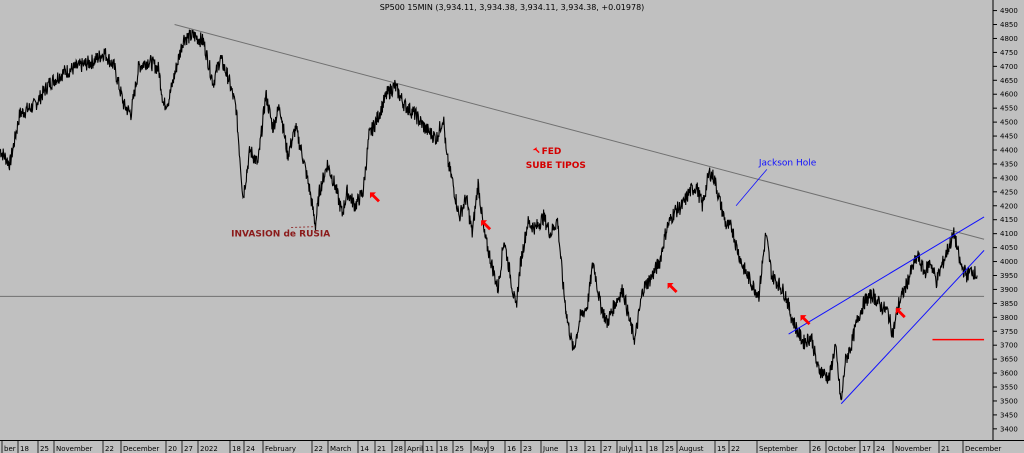  Describe the element at coordinates (842, 449) in the screenshot. I see `x-tick-label: October` at that location.